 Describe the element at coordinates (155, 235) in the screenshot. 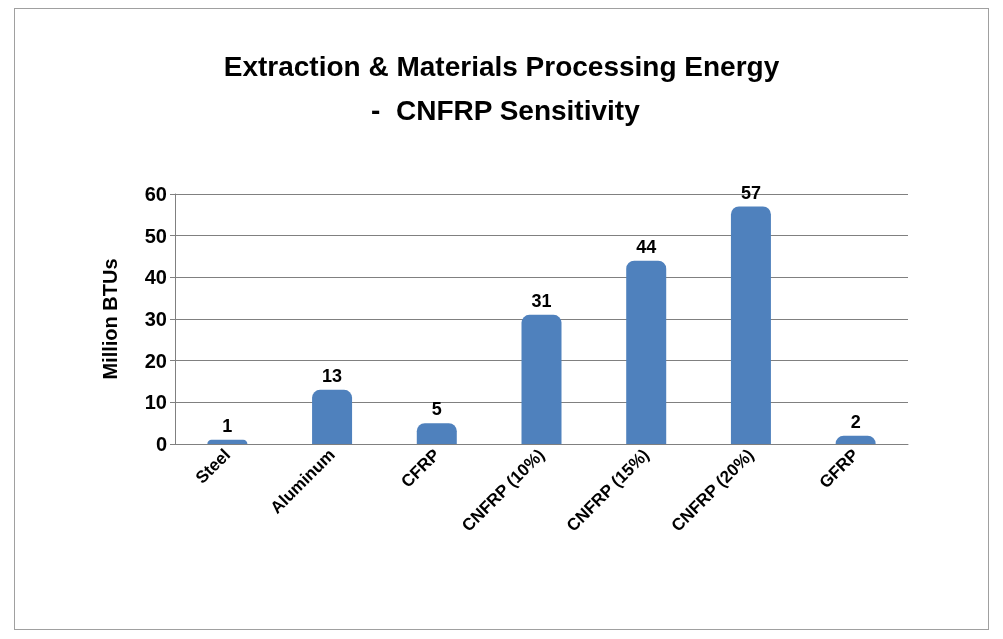

I see `y-tick-label: 50` at that location.